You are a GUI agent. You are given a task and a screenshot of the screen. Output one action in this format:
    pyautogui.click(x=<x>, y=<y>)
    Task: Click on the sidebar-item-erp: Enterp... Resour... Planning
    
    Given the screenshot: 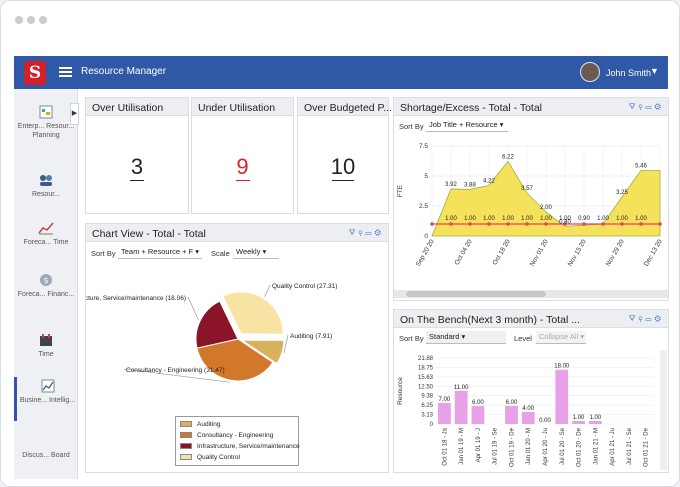 What is the action you would take?
    pyautogui.click(x=46, y=122)
    